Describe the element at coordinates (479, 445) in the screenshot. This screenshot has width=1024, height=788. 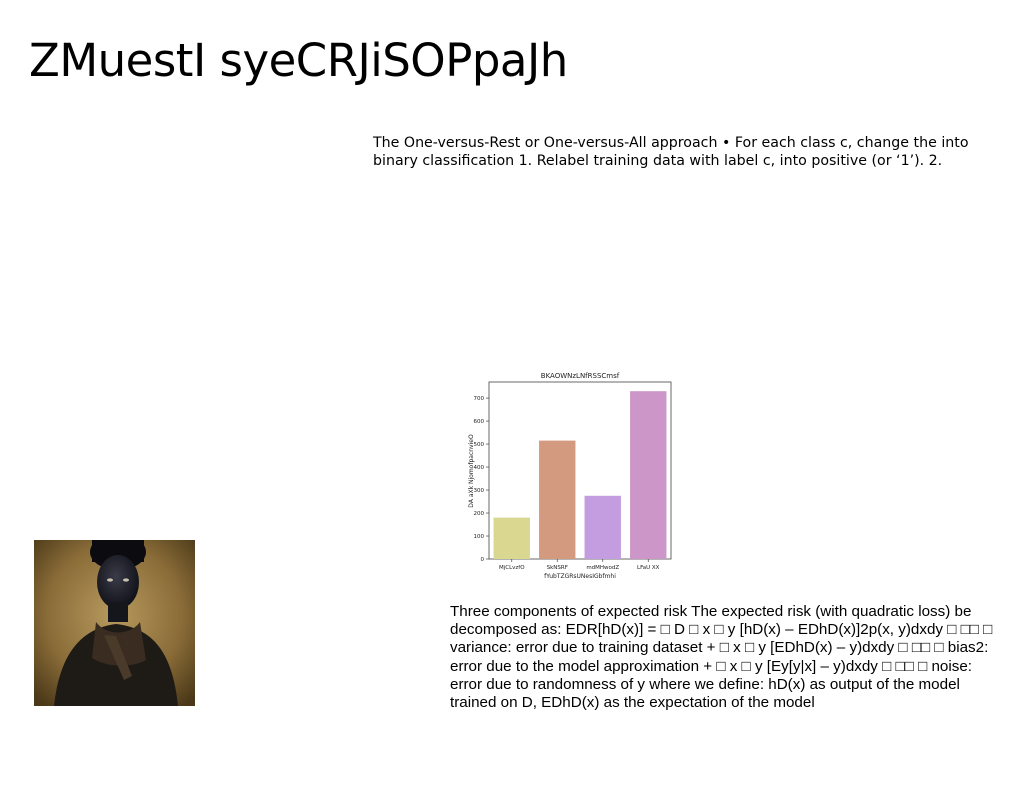
I see `y-tick-label: 500` at that location.